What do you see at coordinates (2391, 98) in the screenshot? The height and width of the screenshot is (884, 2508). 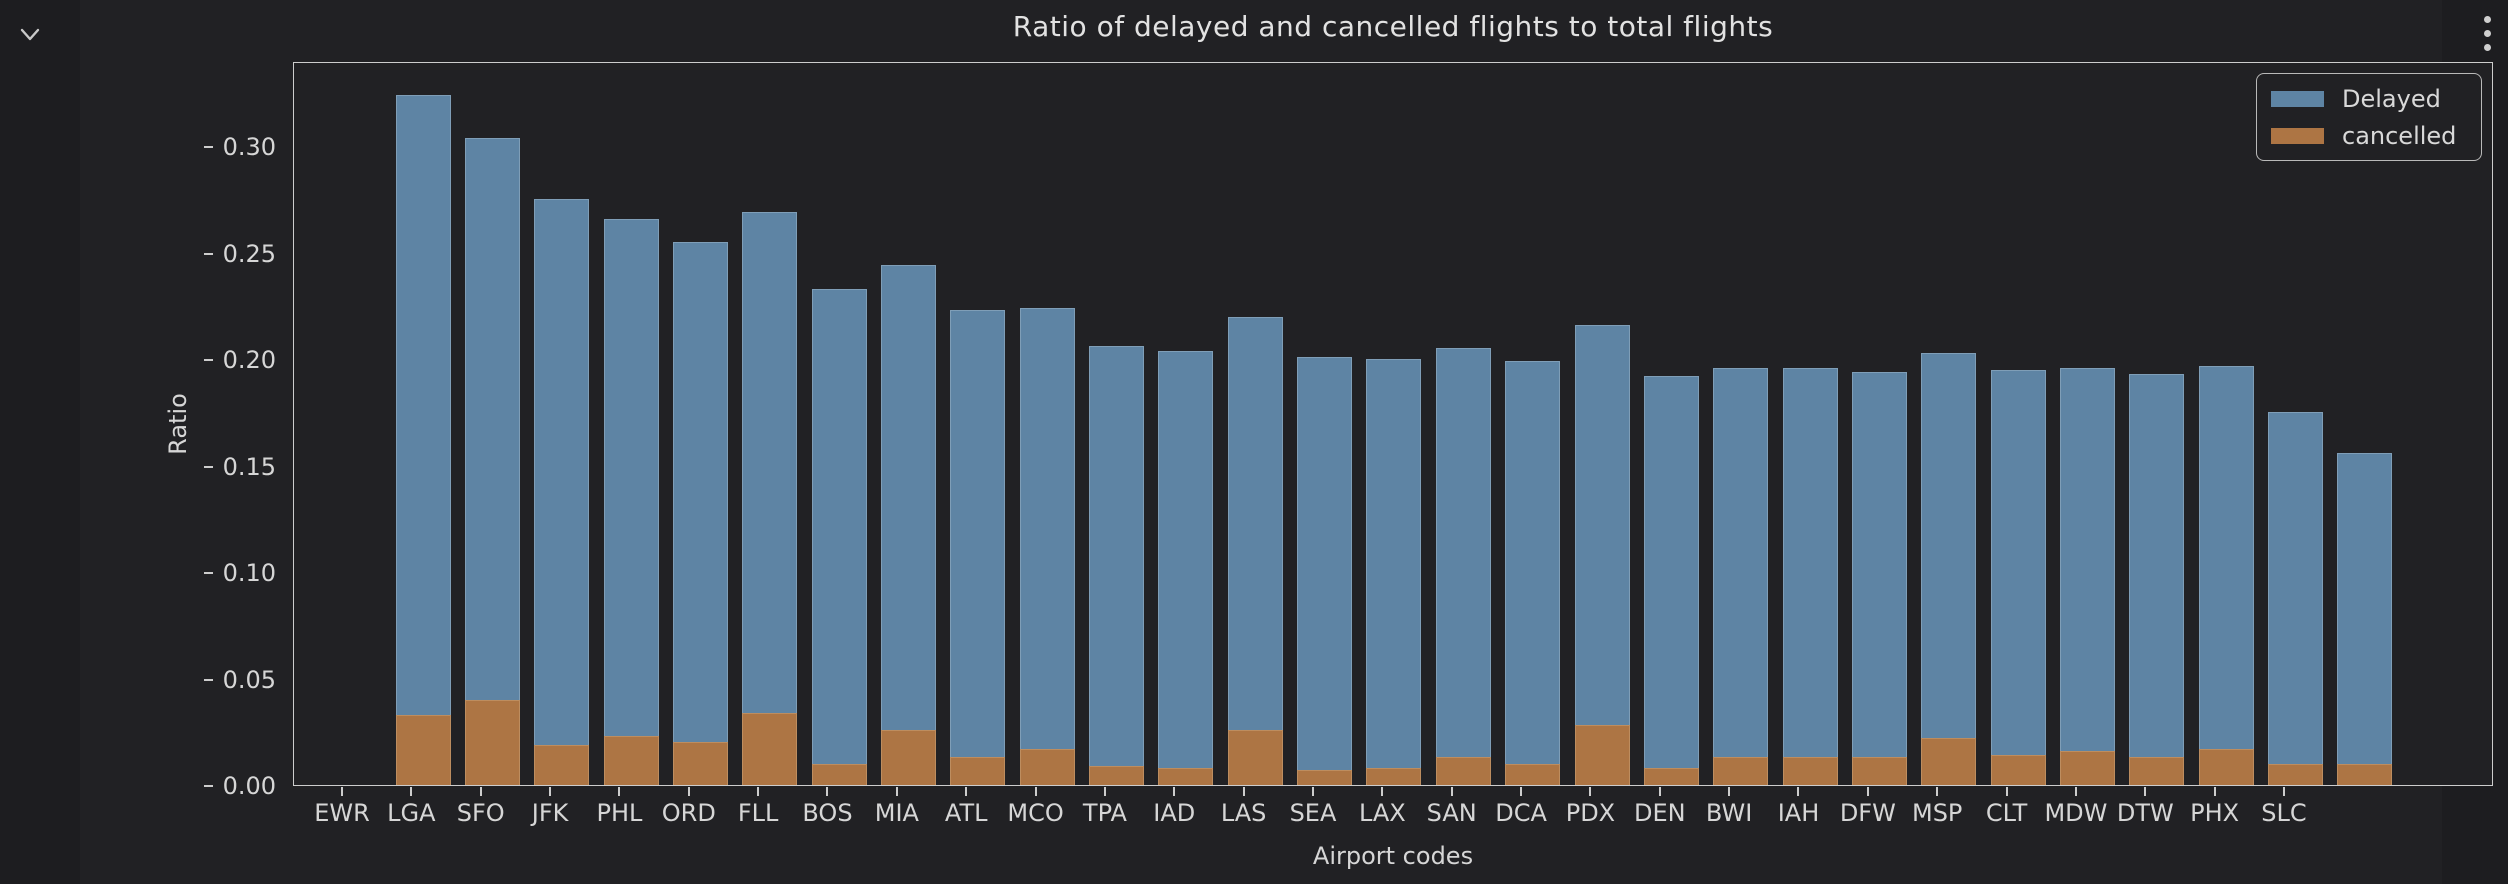 I see `legend-label-delayed: Delayed` at bounding box center [2391, 98].